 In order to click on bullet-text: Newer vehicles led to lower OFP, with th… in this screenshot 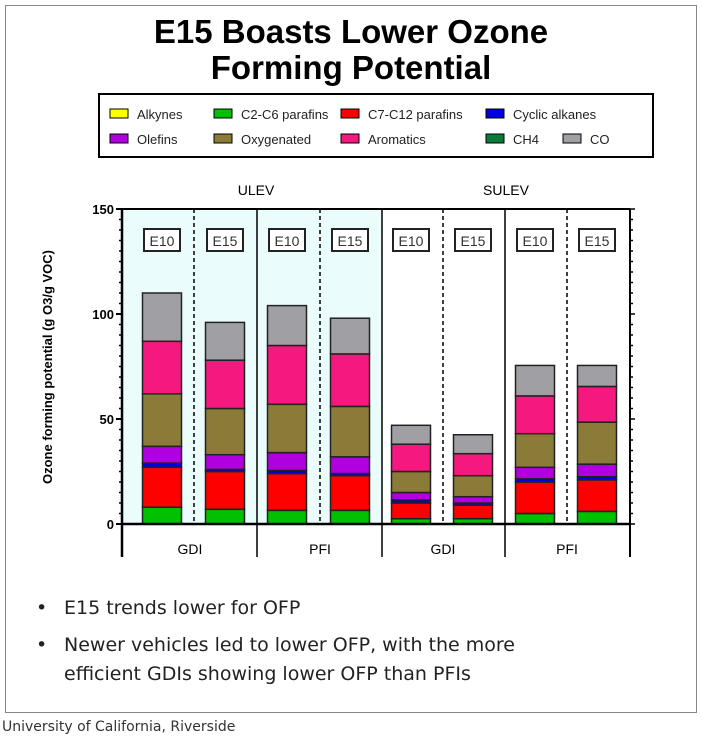, I will do `click(289, 645)`.